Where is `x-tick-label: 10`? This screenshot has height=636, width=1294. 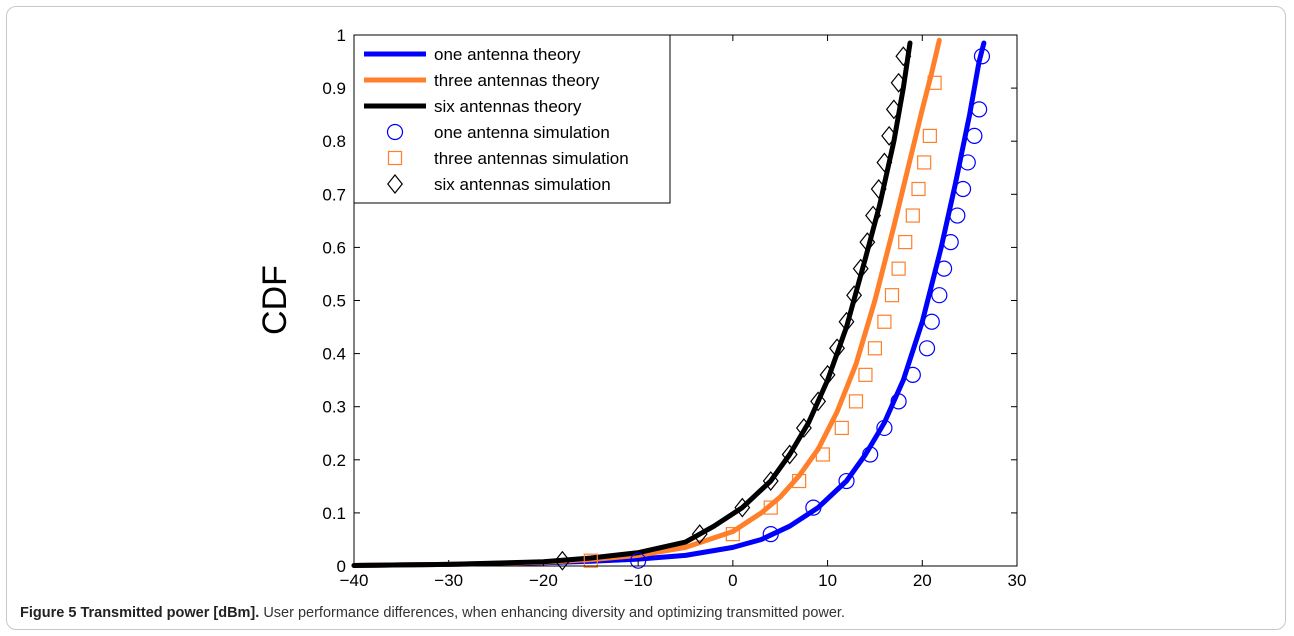 x-tick-label: 10 is located at coordinates (827, 580).